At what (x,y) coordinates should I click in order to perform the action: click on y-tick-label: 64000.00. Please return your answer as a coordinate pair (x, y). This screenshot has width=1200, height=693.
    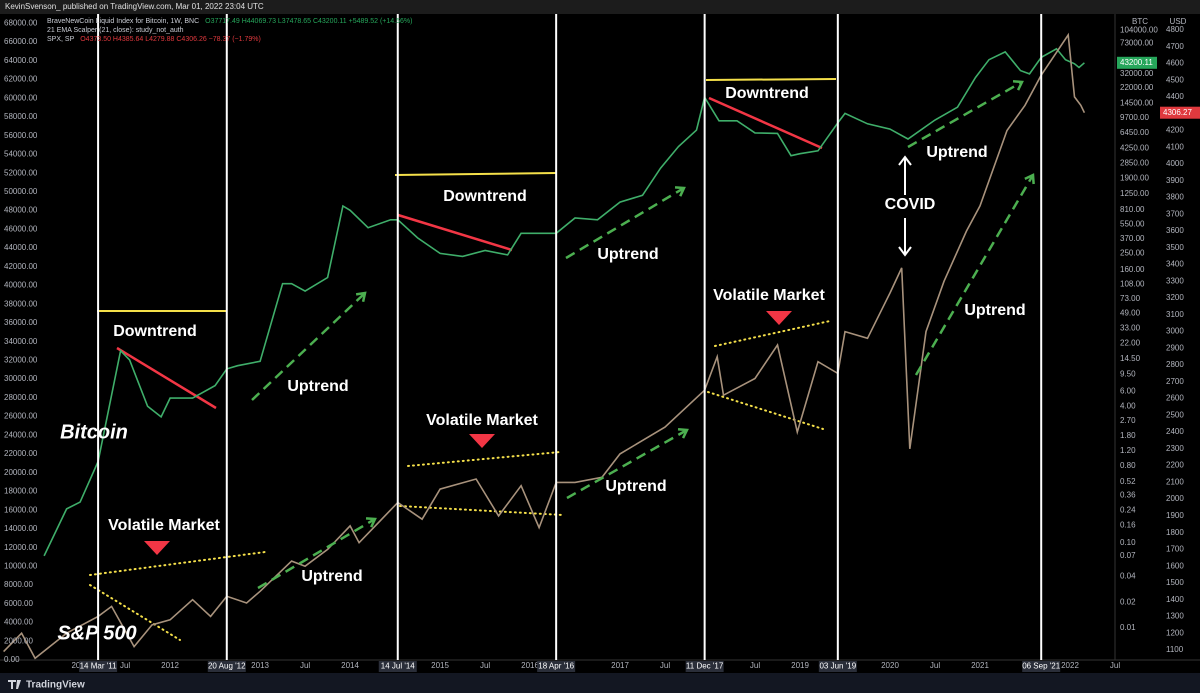
    Looking at the image, I should click on (21, 60).